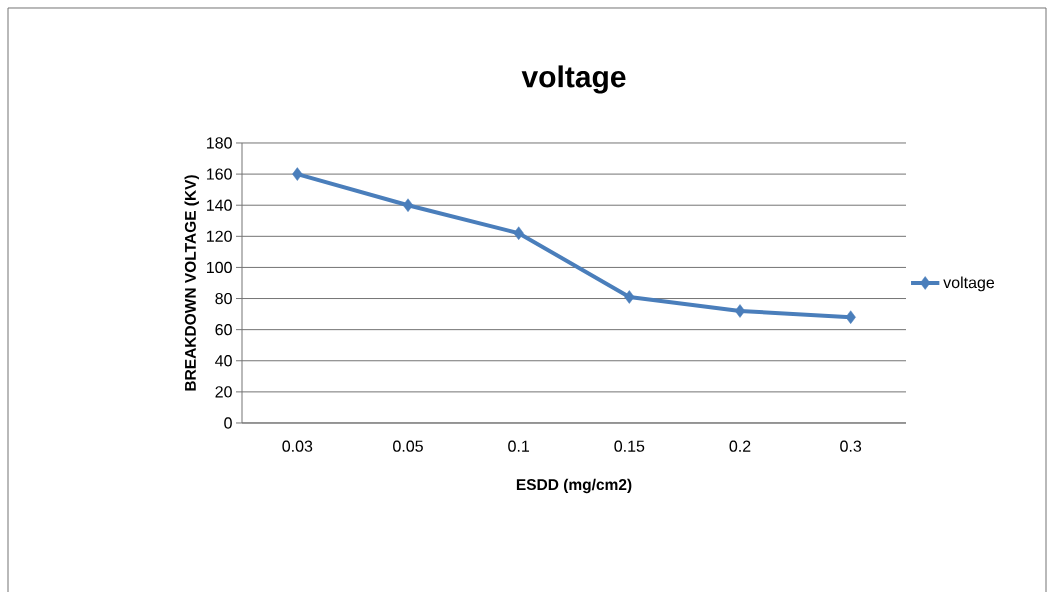 This screenshot has height=592, width=1054. What do you see at coordinates (223, 392) in the screenshot?
I see `y-tick-label: 20` at bounding box center [223, 392].